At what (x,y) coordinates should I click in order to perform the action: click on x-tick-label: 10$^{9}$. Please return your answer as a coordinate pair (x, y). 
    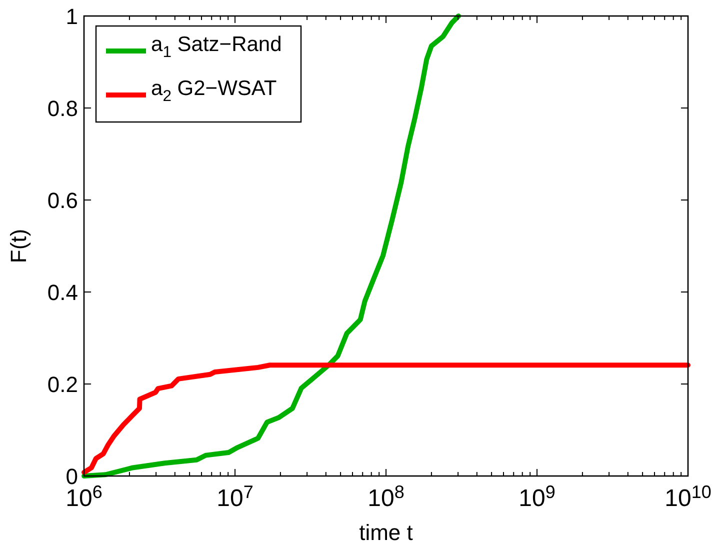
    Looking at the image, I should click on (537, 497).